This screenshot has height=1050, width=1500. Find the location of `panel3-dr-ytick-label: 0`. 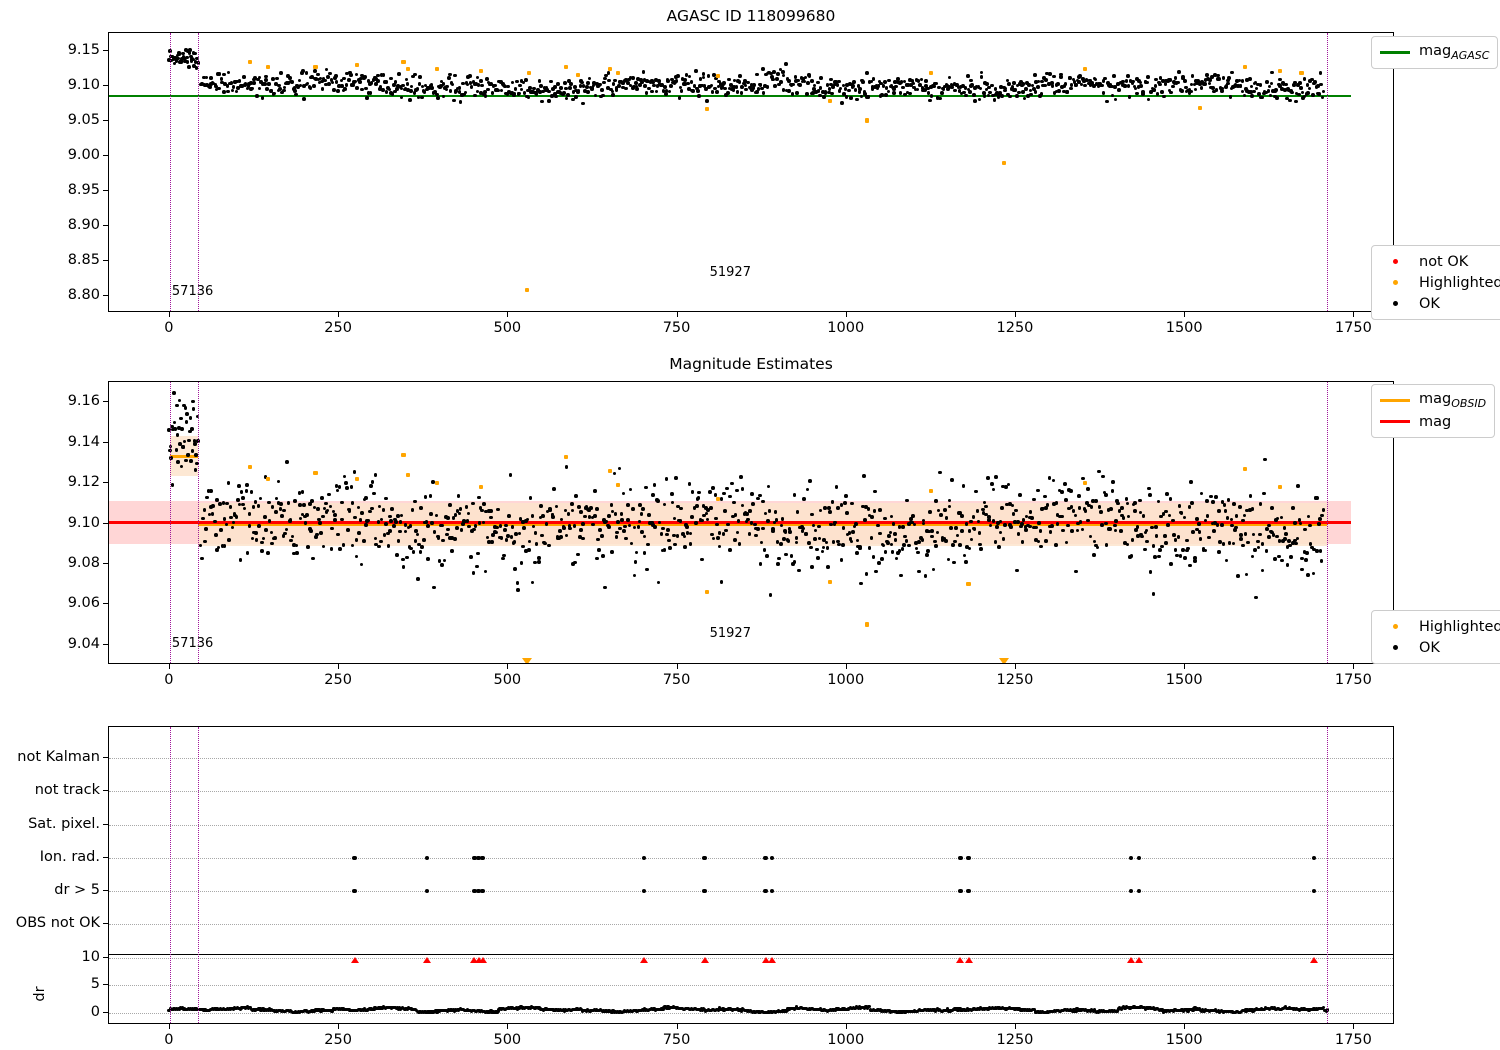

panel3-dr-ytick-label: 0 is located at coordinates (95, 1012).